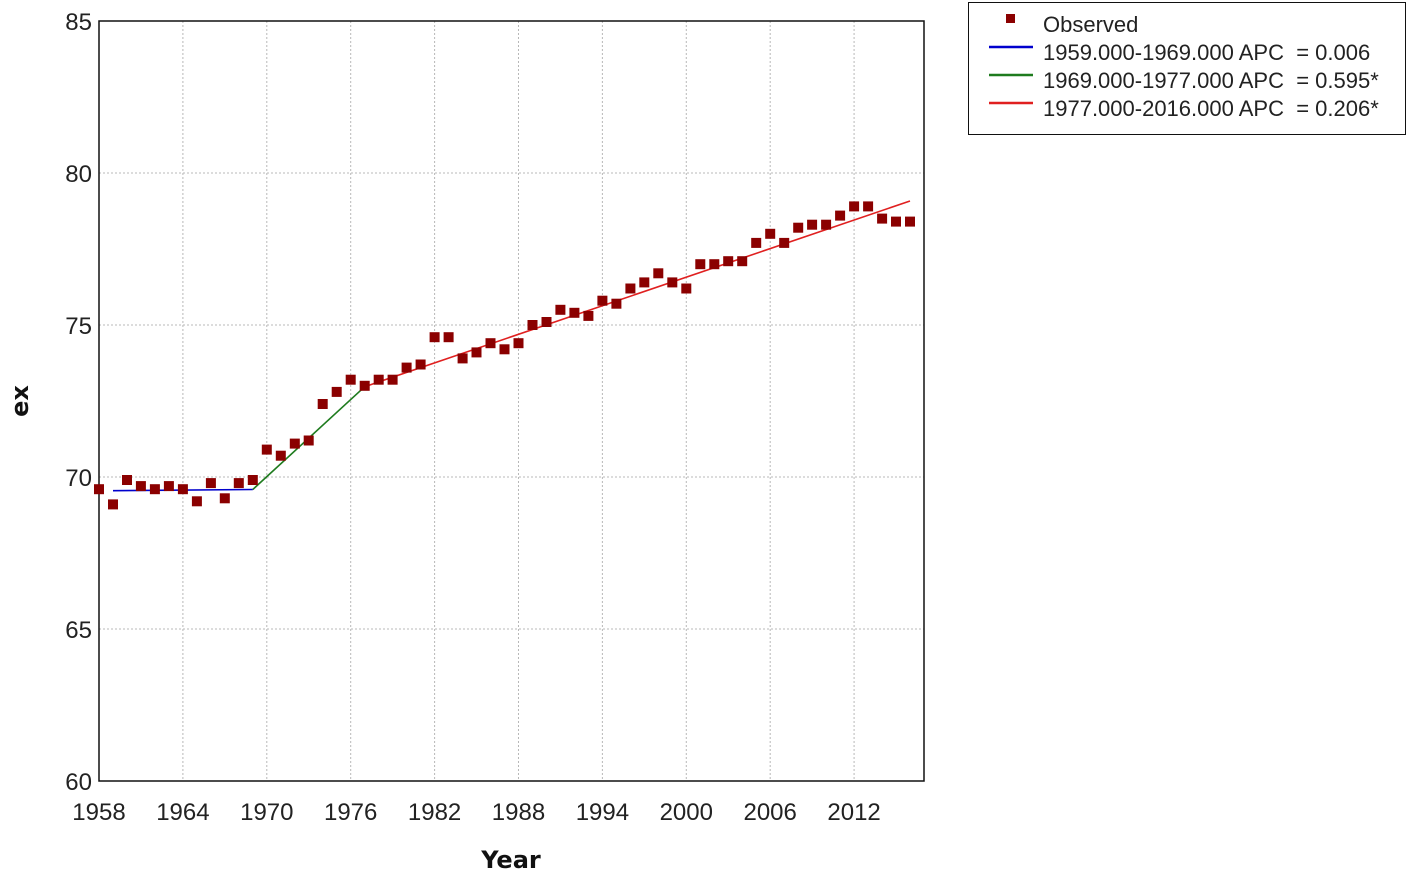 This screenshot has height=872, width=1408. I want to click on legend-item-observed: Observed, so click(1187, 25).